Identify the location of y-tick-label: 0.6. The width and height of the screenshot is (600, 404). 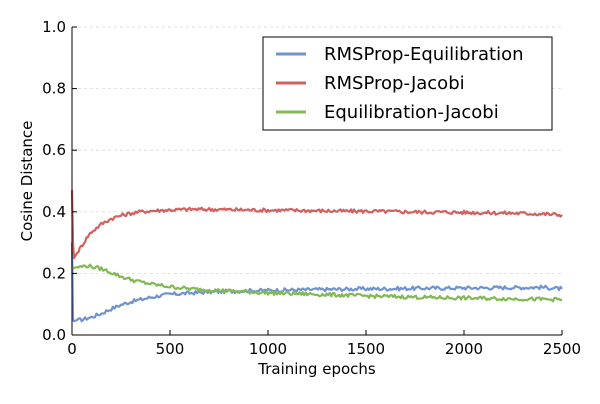
(54, 150).